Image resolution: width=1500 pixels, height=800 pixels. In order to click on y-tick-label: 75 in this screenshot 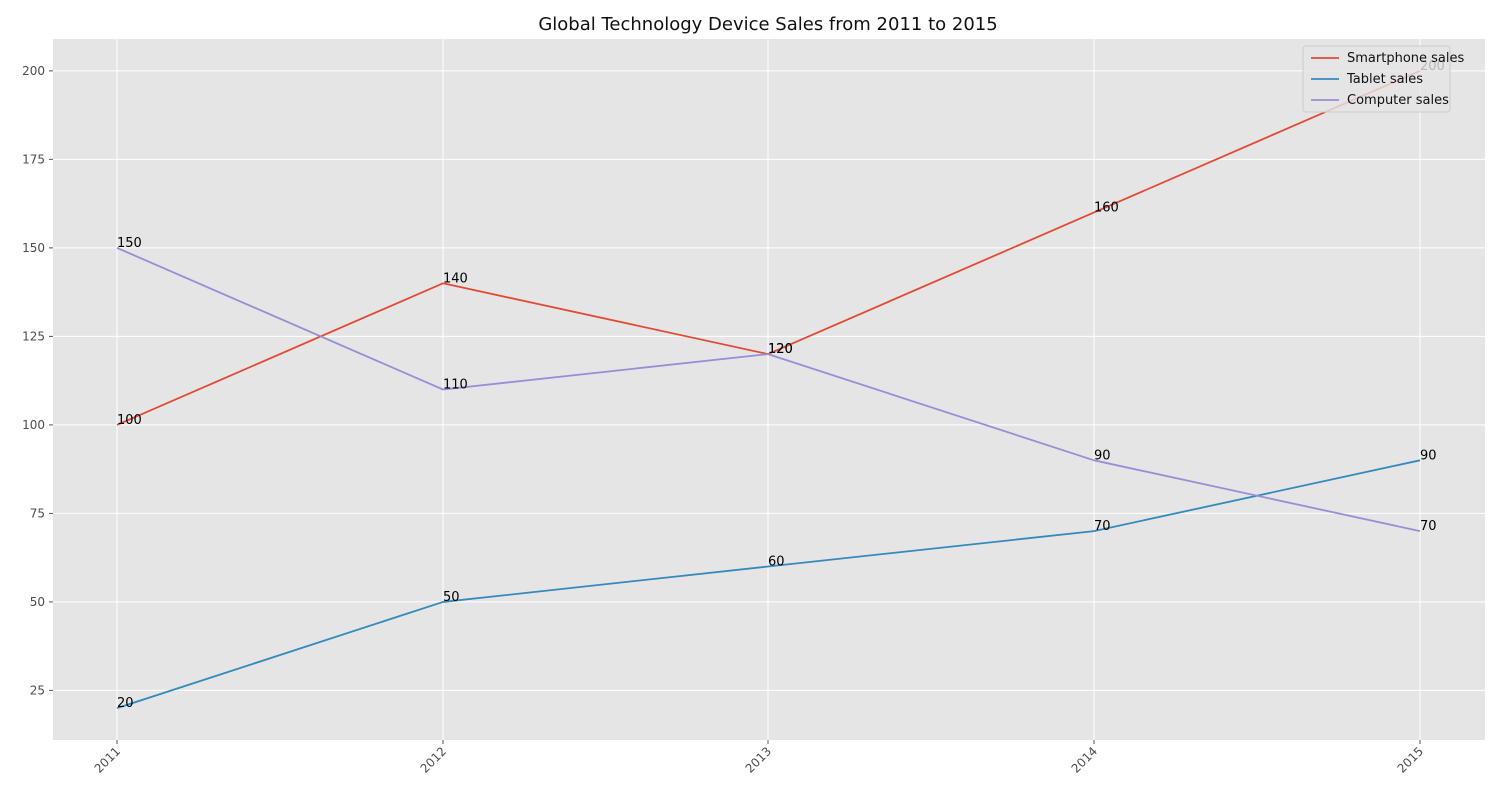, I will do `click(37, 513)`.